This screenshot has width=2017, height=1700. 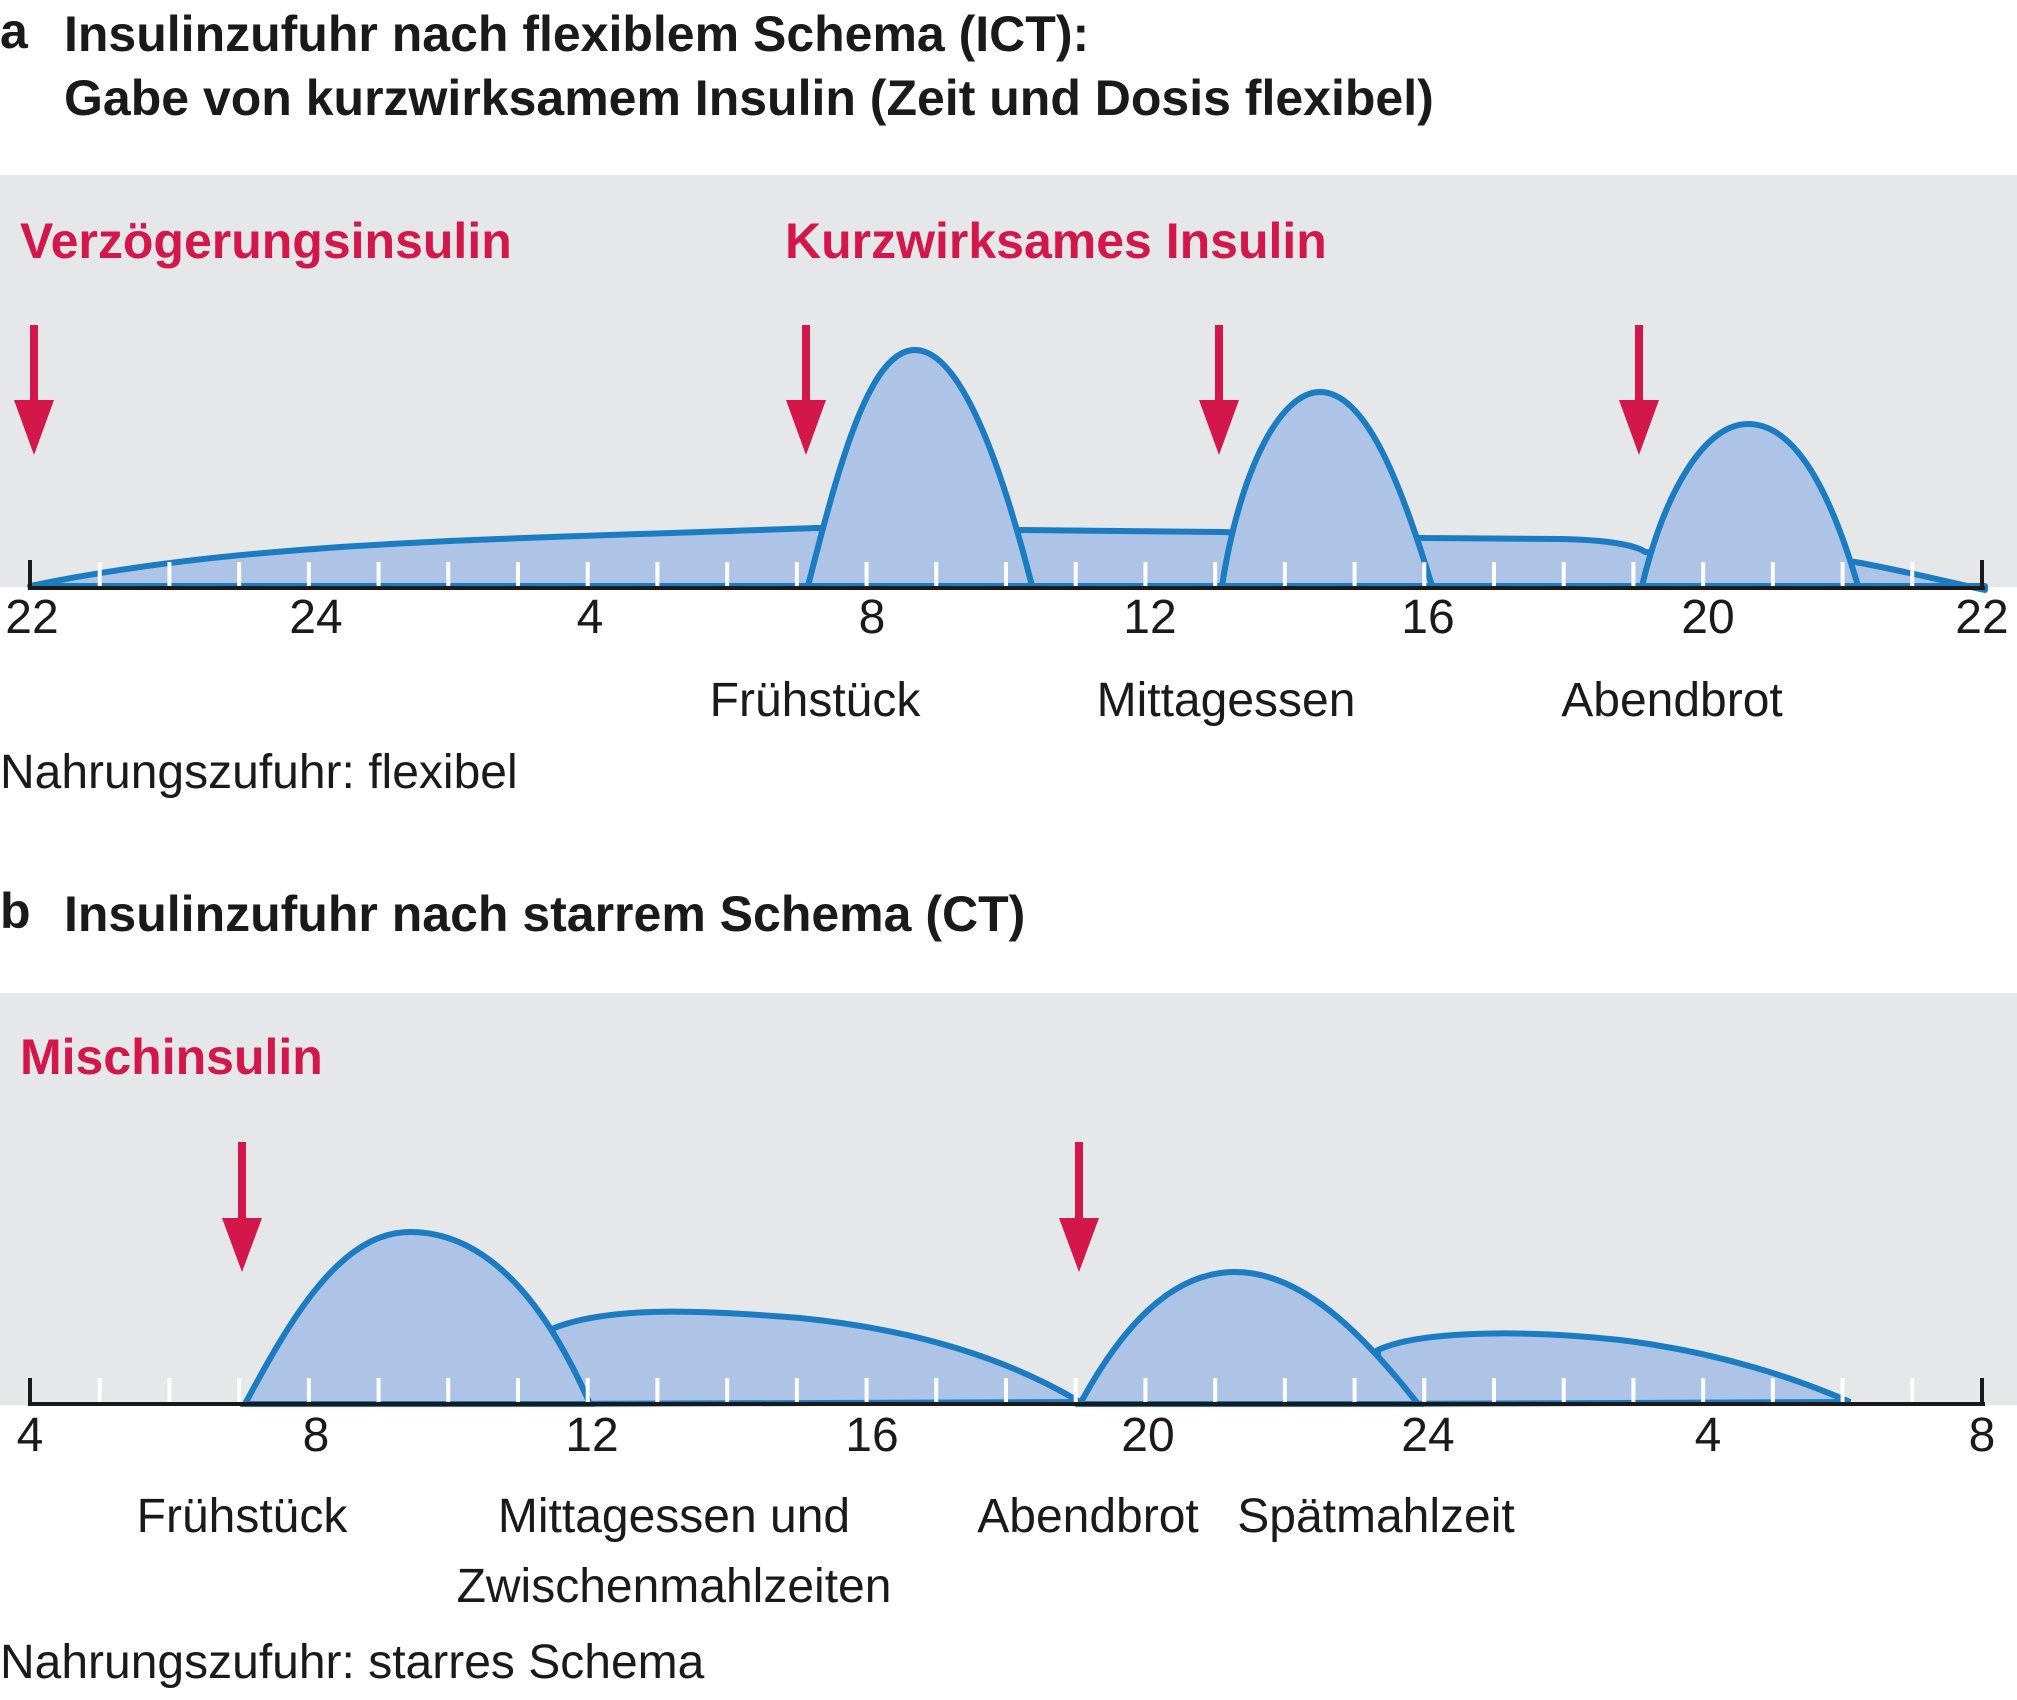 I want to click on label-mischinsulin: Mischinsulin, so click(x=171, y=1057).